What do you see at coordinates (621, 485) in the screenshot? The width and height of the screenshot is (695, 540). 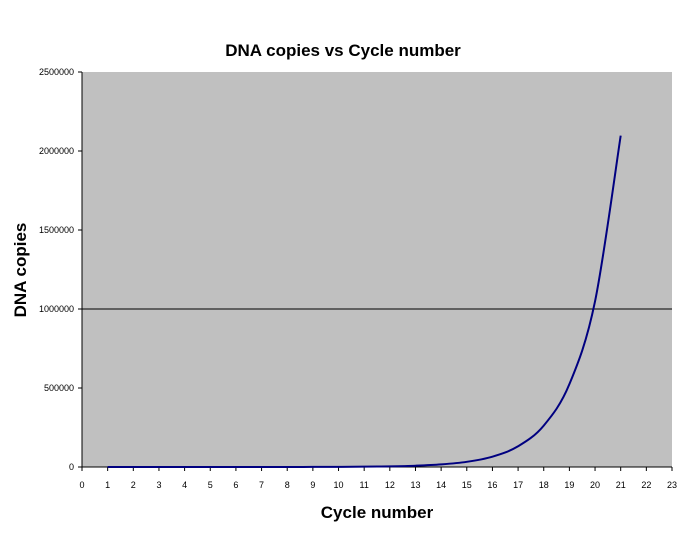 I see `x-tick-label: 21` at bounding box center [621, 485].